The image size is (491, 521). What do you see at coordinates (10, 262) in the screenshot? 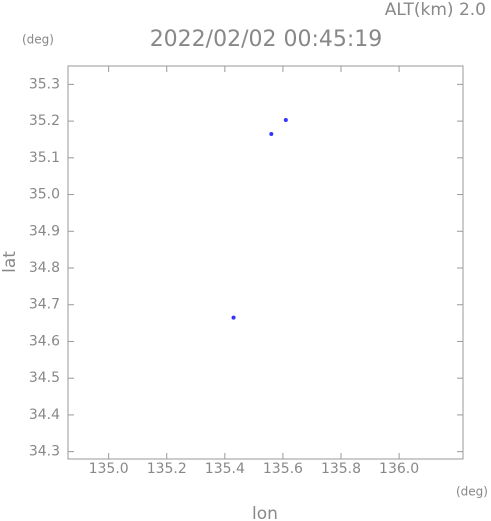
I see `y-axis-label: lat` at bounding box center [10, 262].